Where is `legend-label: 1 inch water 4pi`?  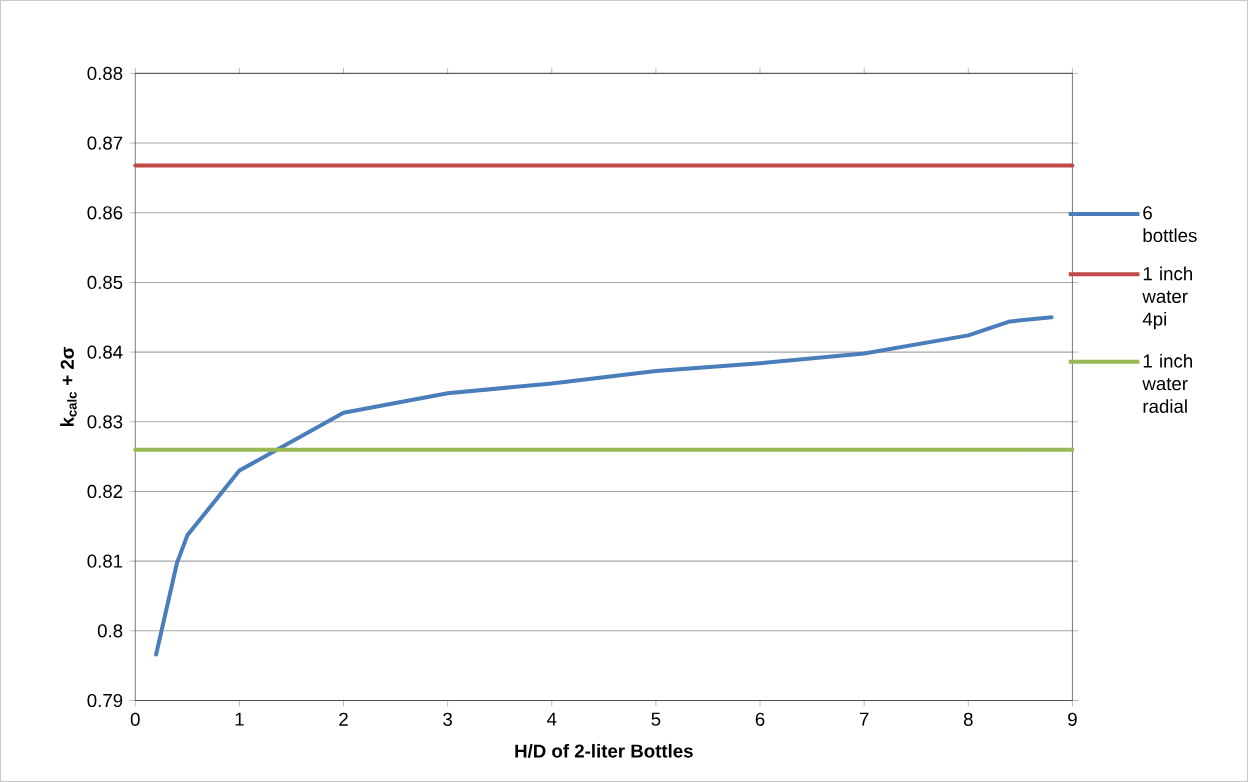
legend-label: 1 inch water 4pi is located at coordinates (1167, 298).